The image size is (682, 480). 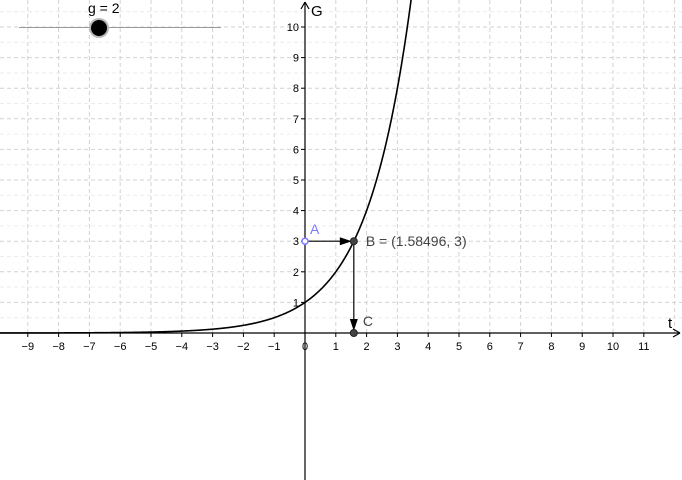 I want to click on x-tick-label: 7, so click(x=521, y=347).